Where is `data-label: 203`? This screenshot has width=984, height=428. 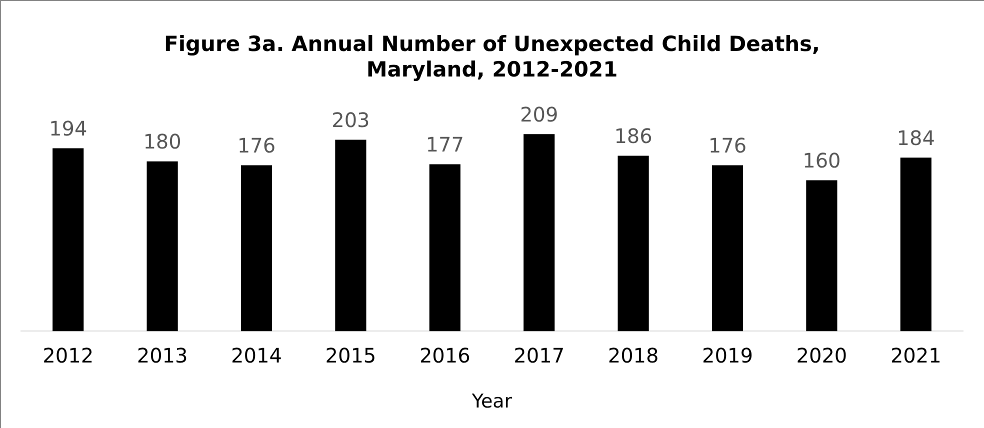
data-label: 203 is located at coordinates (351, 120).